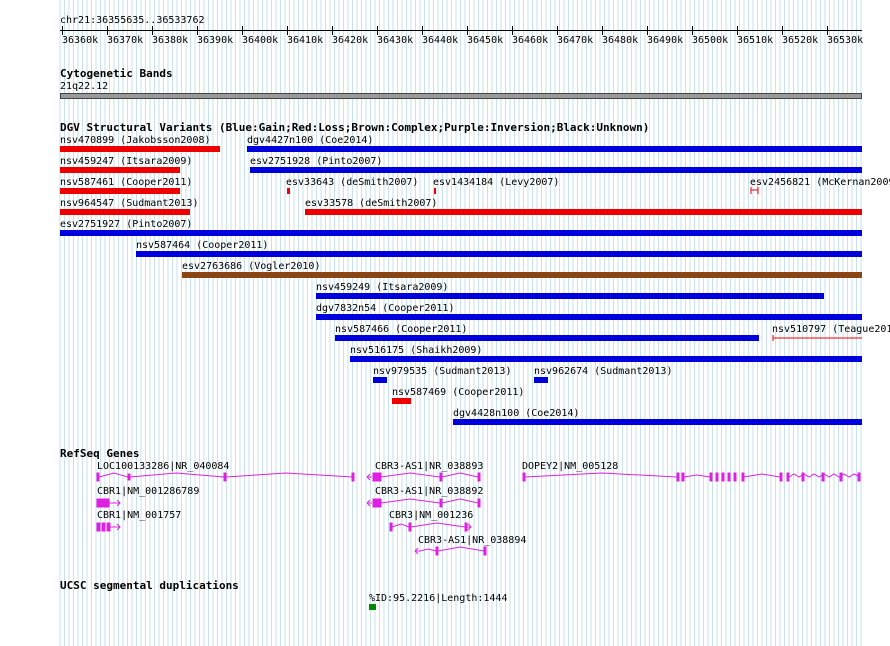 This screenshot has height=646, width=890. Describe the element at coordinates (129, 203) in the screenshot. I see `variant-label: nsv964547 (Sudmant2013)` at that location.